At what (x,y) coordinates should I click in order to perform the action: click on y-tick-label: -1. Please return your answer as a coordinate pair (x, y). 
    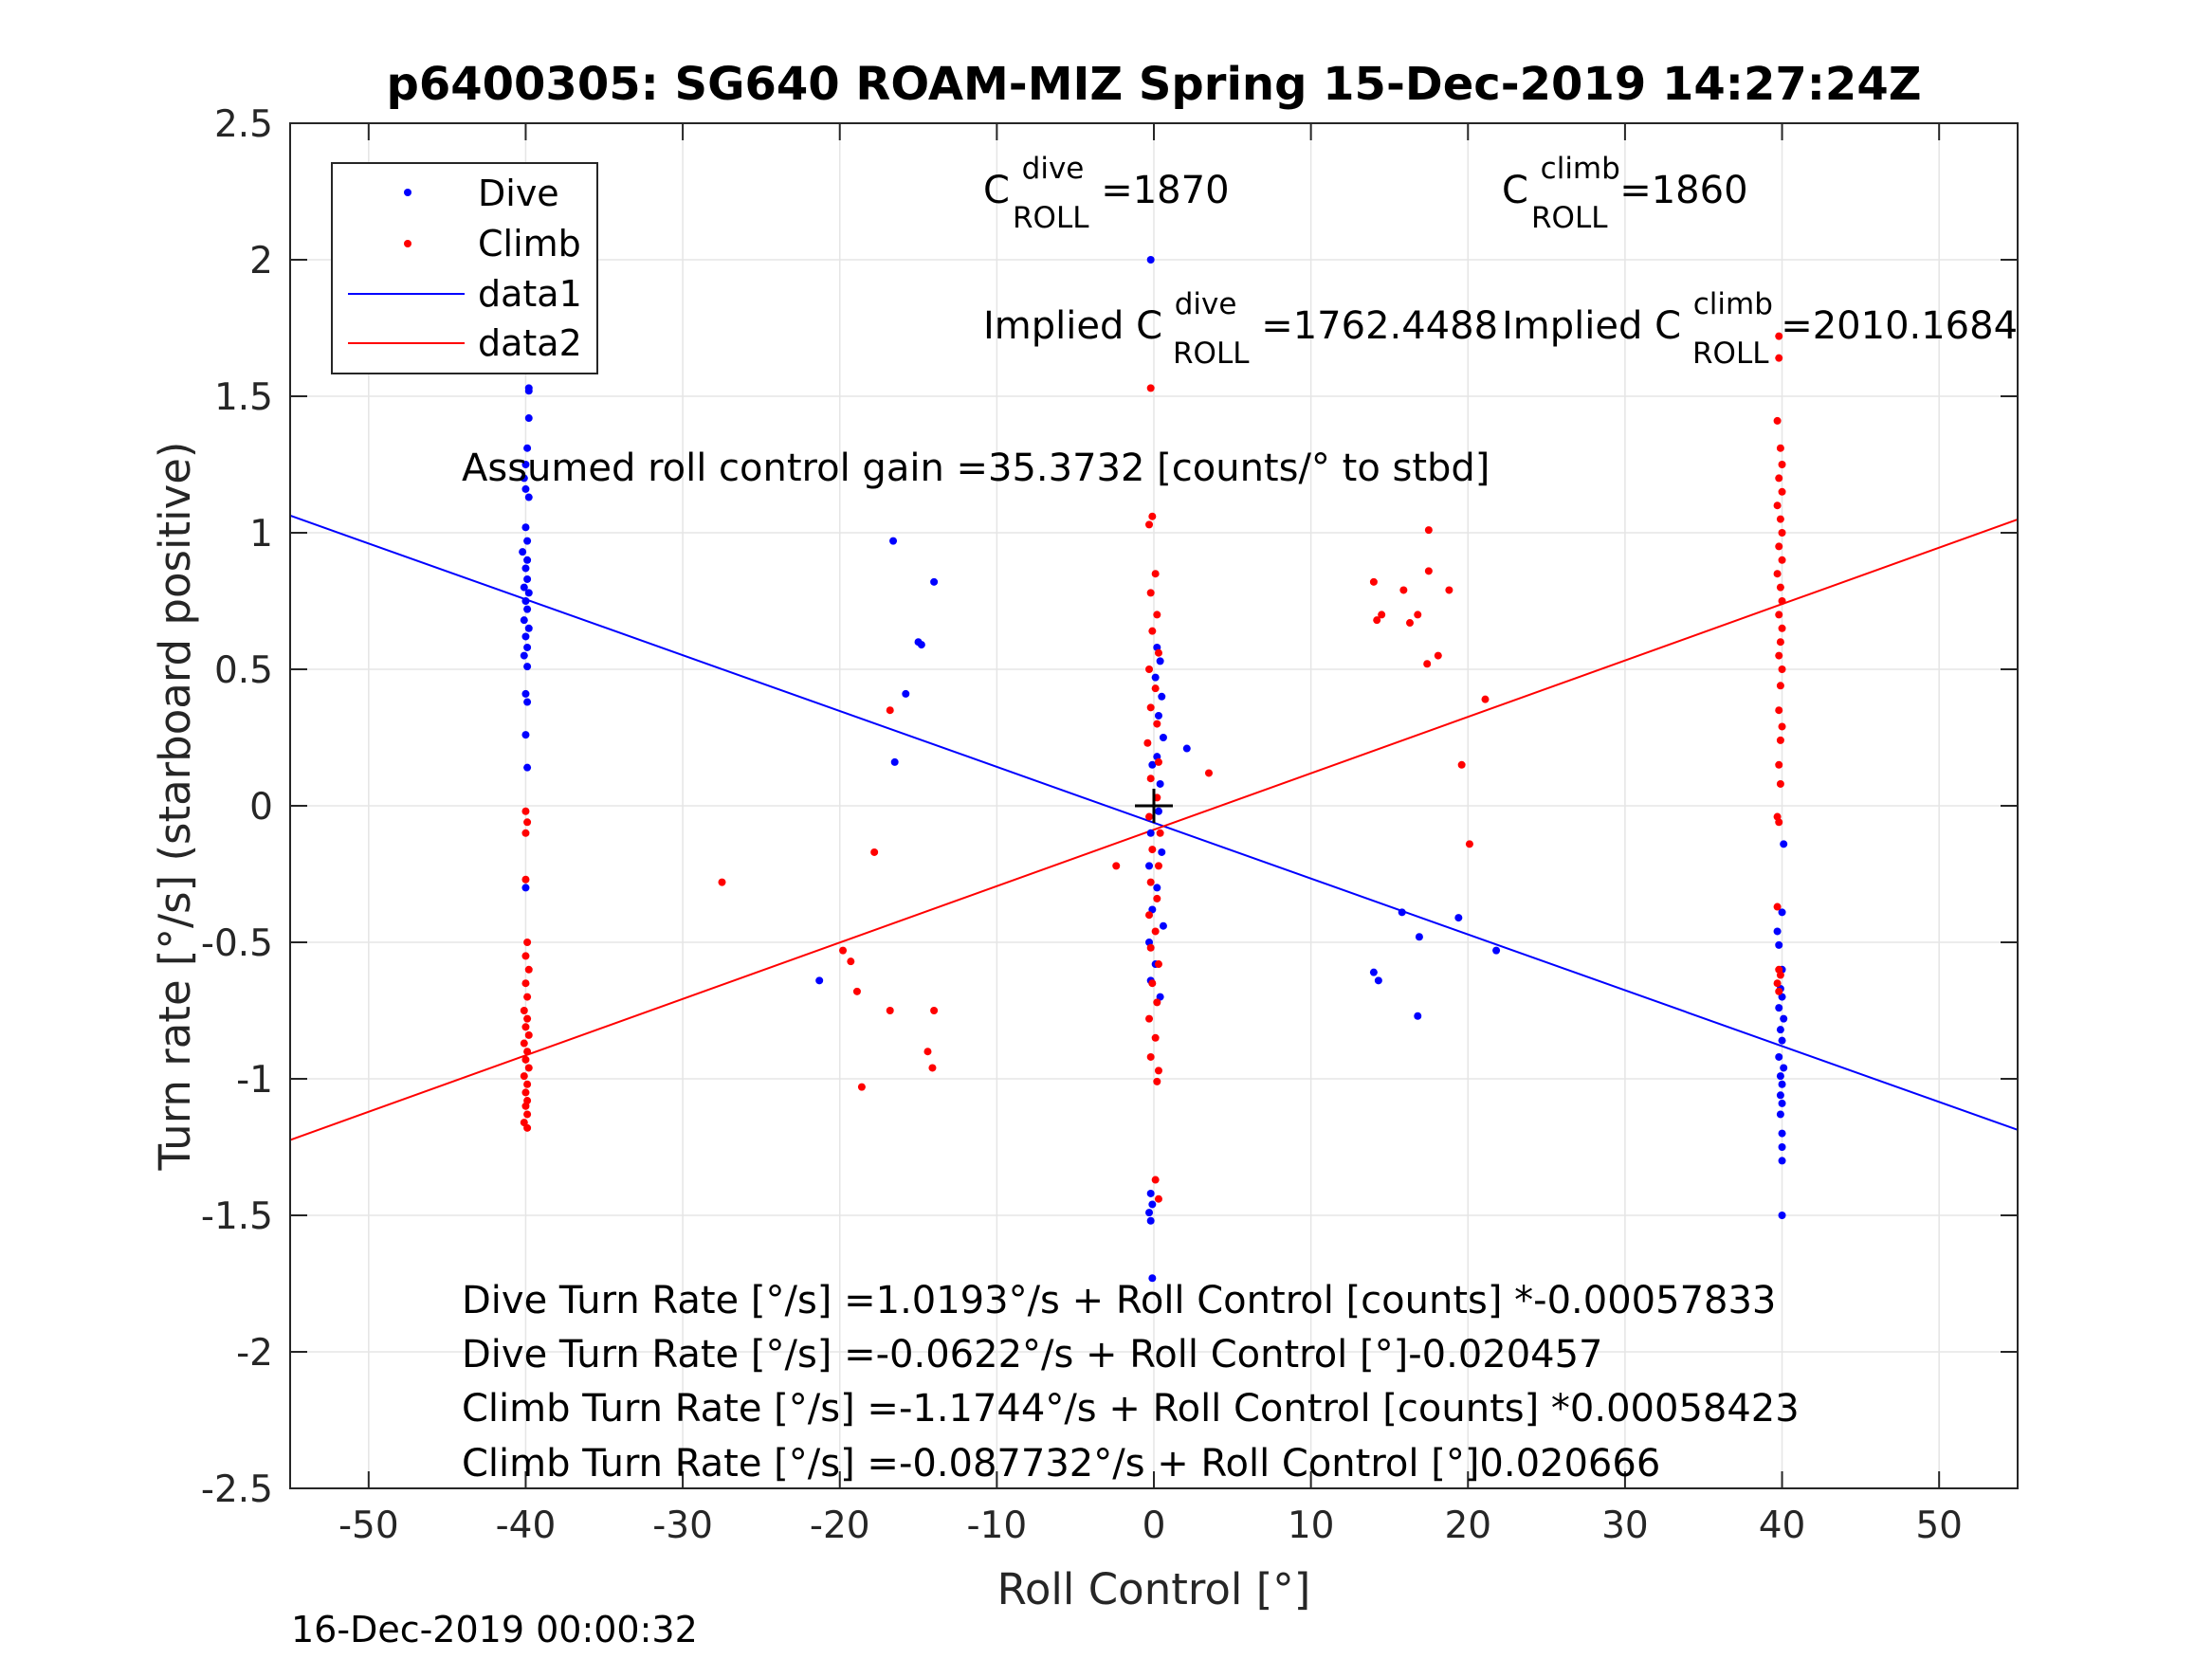
    Looking at the image, I should click on (254, 1080).